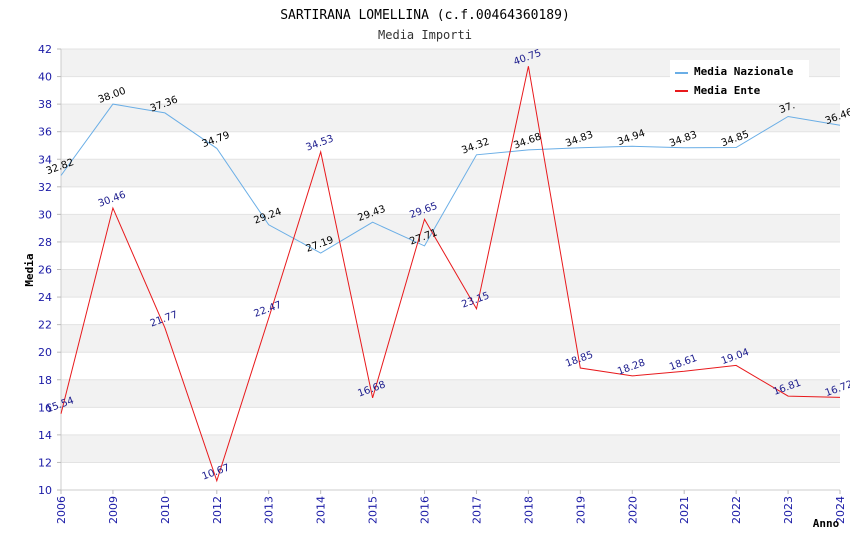  I want to click on legend-label-nazionale: Media Nazionale, so click(744, 71).